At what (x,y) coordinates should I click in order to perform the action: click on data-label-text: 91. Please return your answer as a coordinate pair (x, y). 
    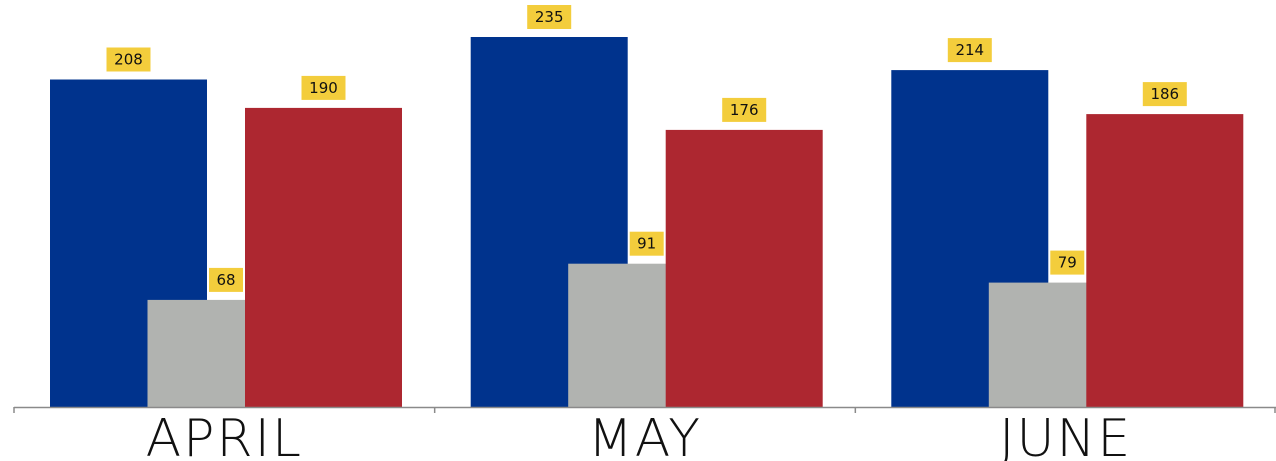
    Looking at the image, I should click on (646, 244).